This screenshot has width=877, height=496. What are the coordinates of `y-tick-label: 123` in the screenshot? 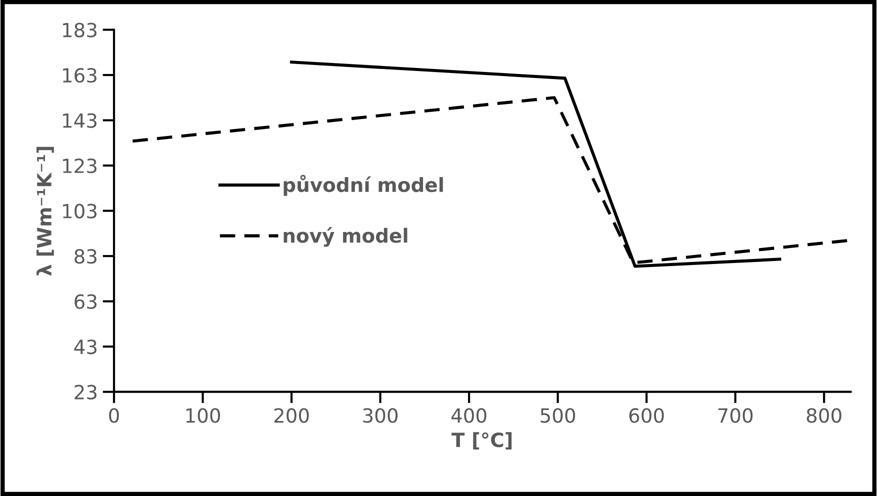 It's located at (79, 166).